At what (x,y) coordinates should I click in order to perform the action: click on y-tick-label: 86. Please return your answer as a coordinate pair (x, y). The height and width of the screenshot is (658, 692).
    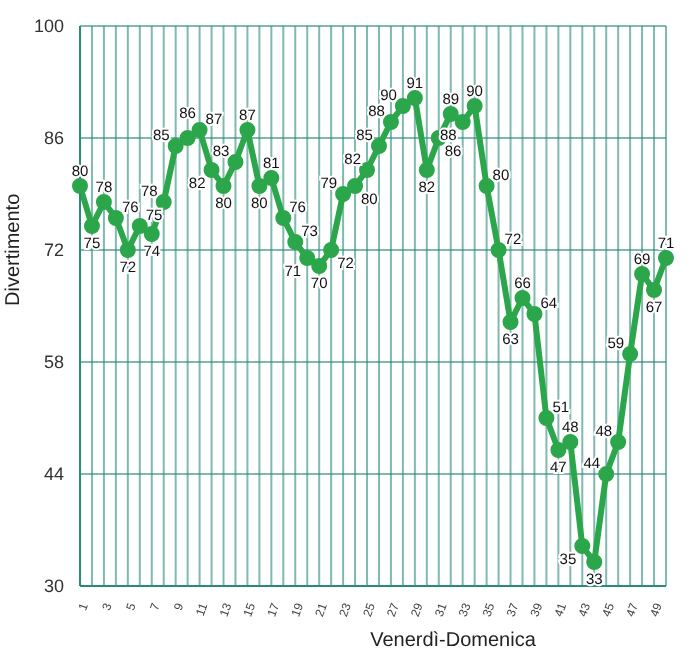
    Looking at the image, I should click on (53, 138).